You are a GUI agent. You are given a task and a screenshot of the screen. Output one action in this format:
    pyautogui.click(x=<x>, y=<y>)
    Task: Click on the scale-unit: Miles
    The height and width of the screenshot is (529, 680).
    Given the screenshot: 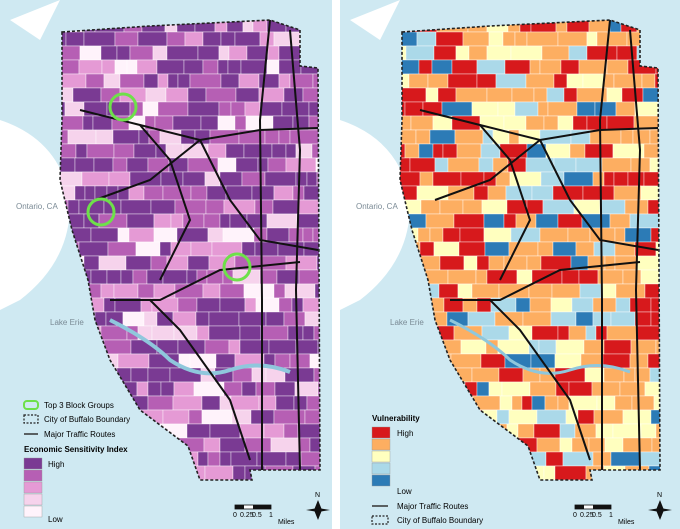 What is the action you would take?
    pyautogui.click(x=626, y=522)
    